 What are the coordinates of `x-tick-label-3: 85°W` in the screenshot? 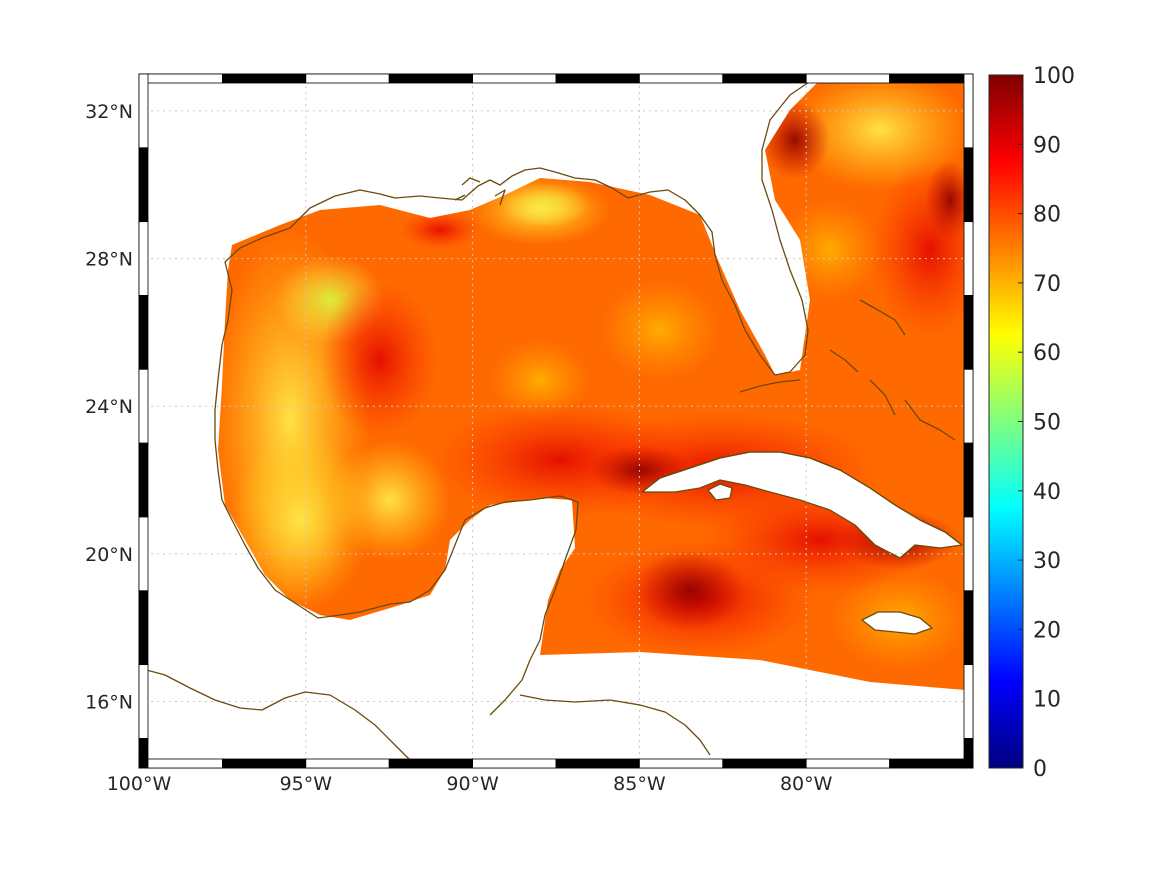 It's located at (639, 784).